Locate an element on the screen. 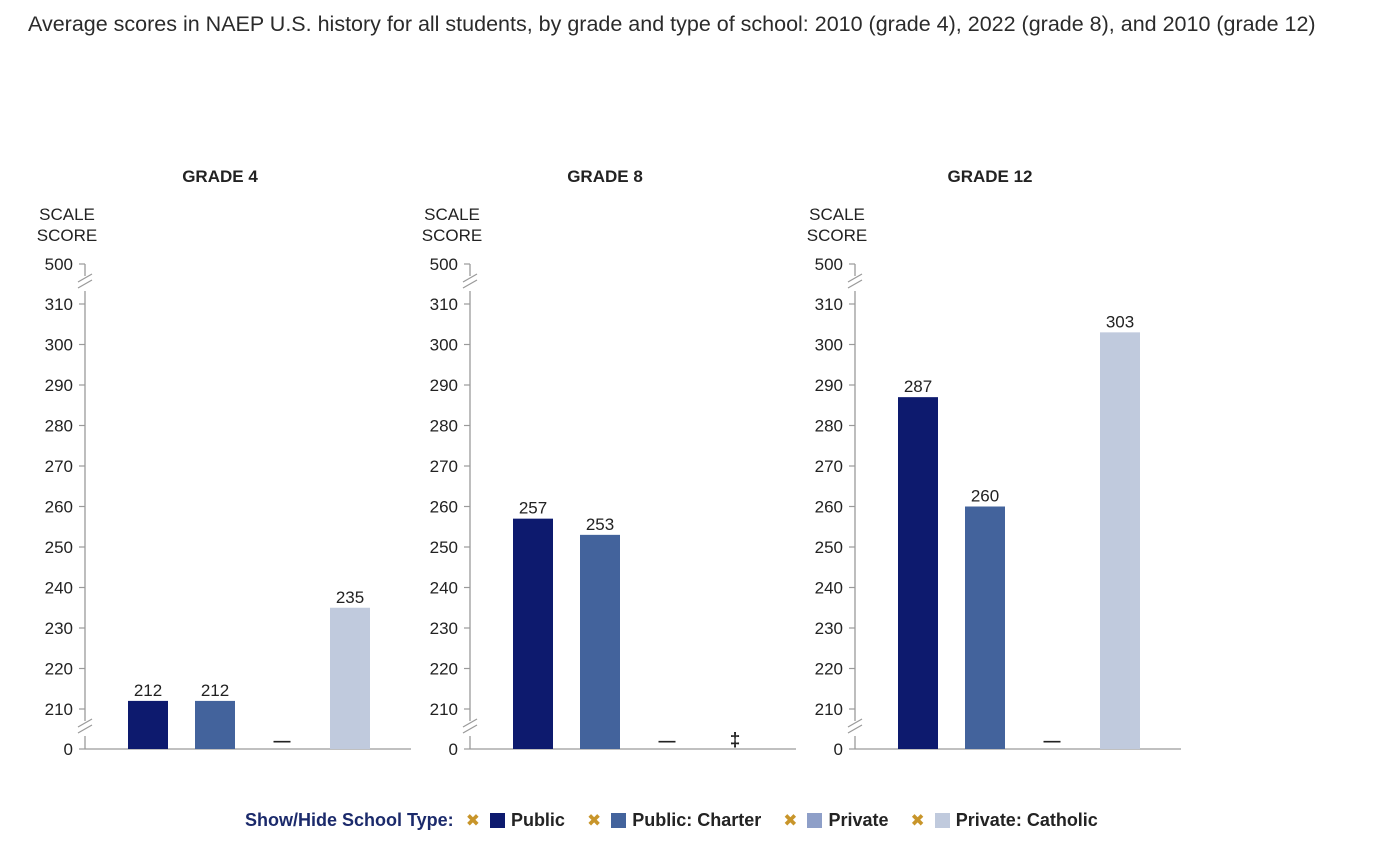 The image size is (1390, 856). data-label: 257 is located at coordinates (533, 508).